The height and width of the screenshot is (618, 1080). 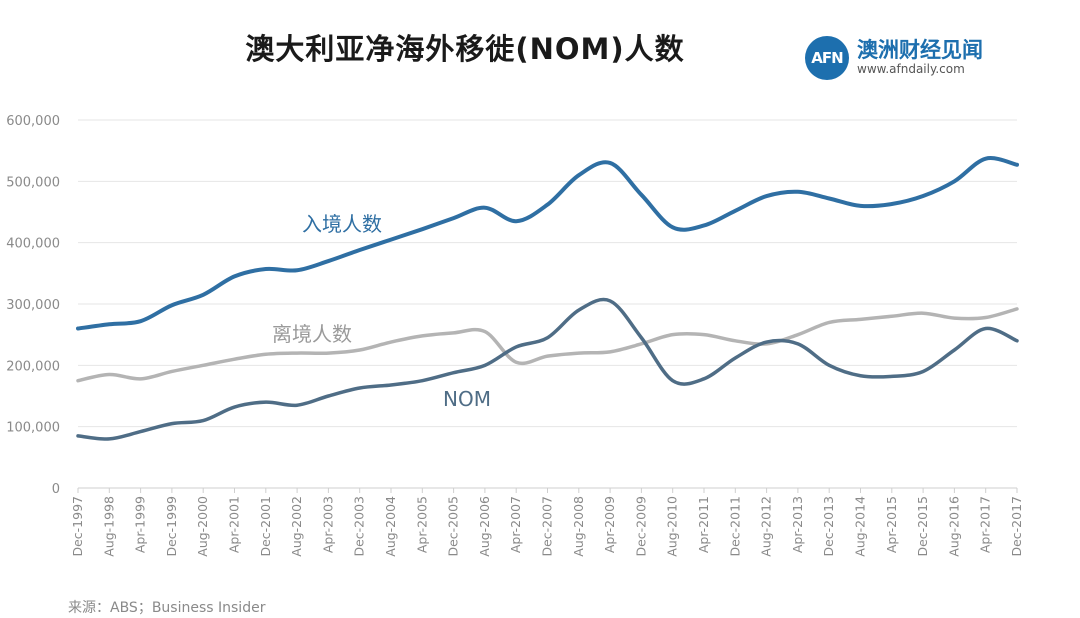 I want to click on x-tick-label: Apr-1999, so click(x=140, y=524).